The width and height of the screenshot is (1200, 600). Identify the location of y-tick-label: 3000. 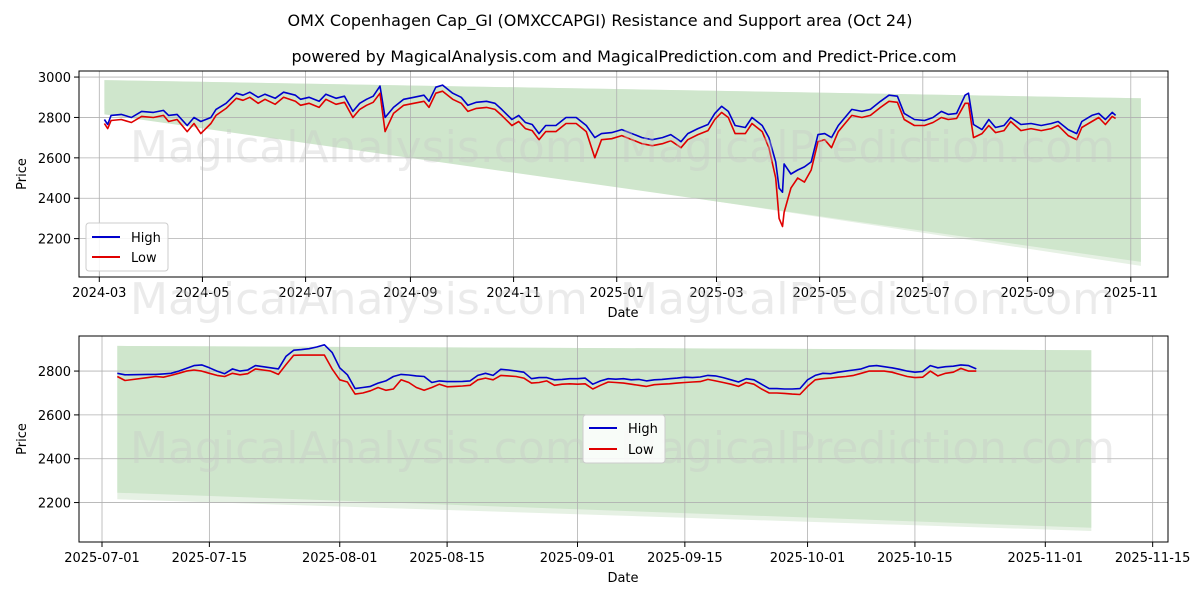
(54, 78).